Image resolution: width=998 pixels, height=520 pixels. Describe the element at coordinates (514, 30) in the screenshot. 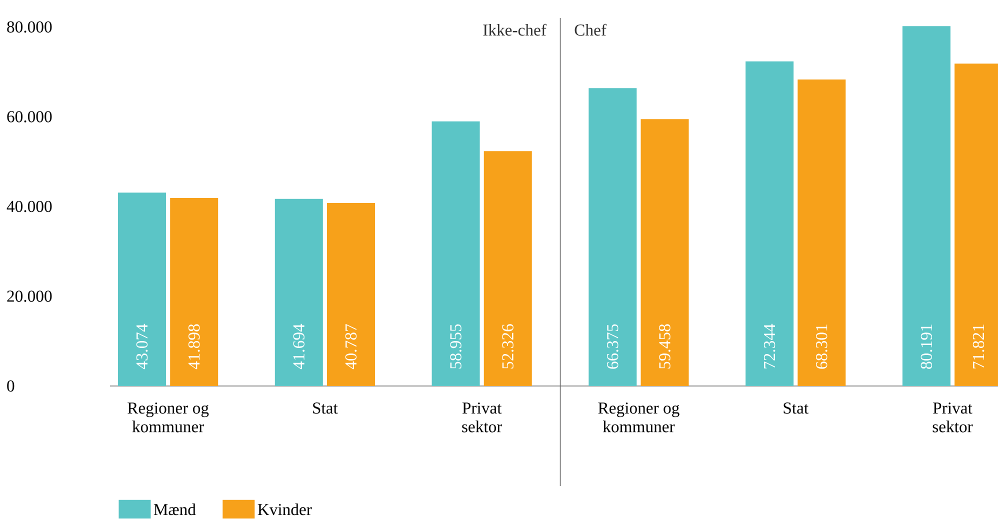

I see `annotation: Ikke-chef` at that location.